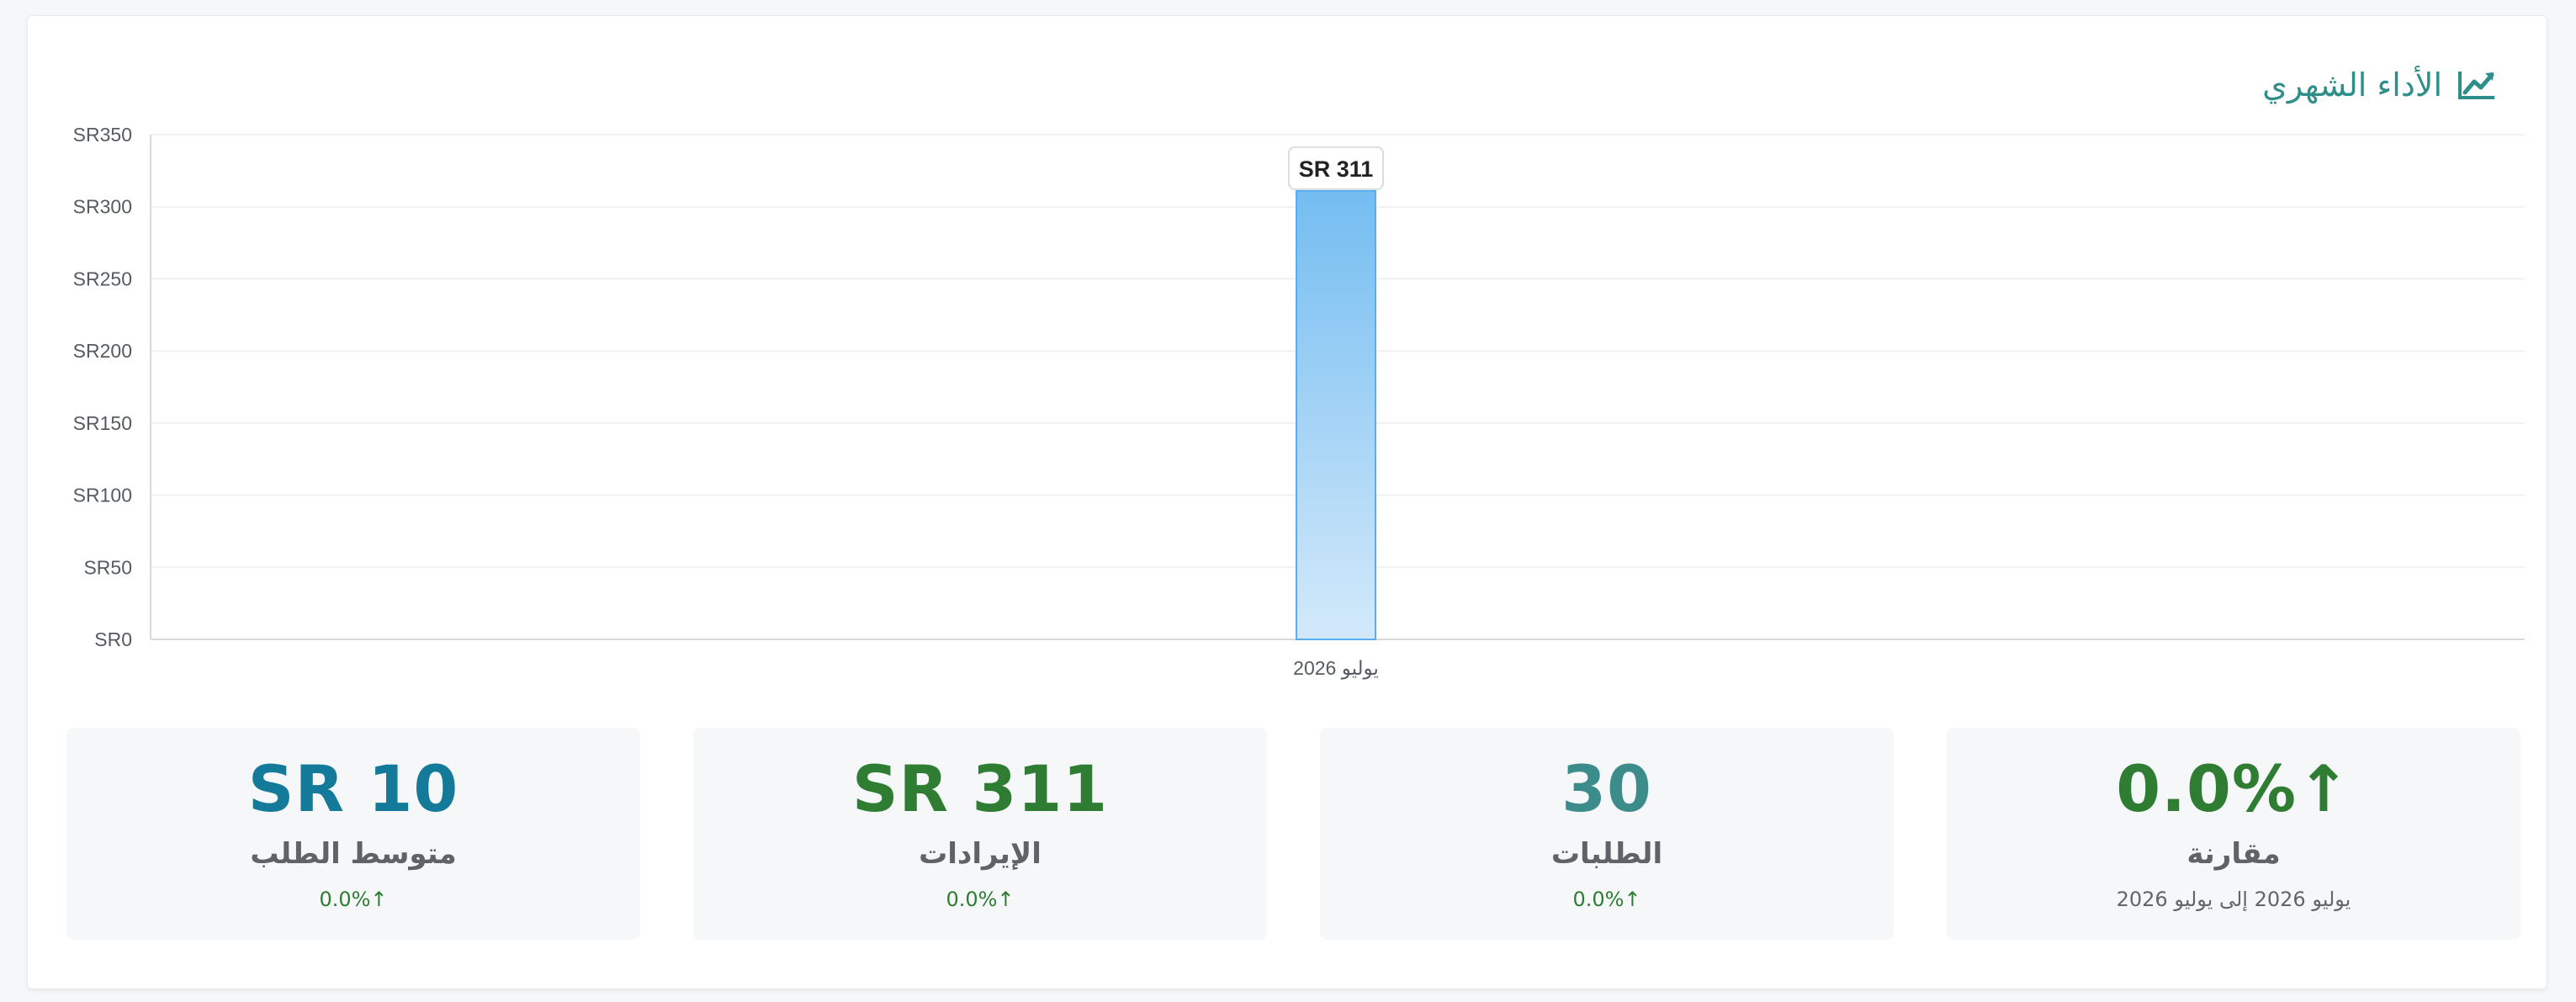 Image resolution: width=2576 pixels, height=1002 pixels. Describe the element at coordinates (1606, 788) in the screenshot. I see `orders-value: 30` at that location.